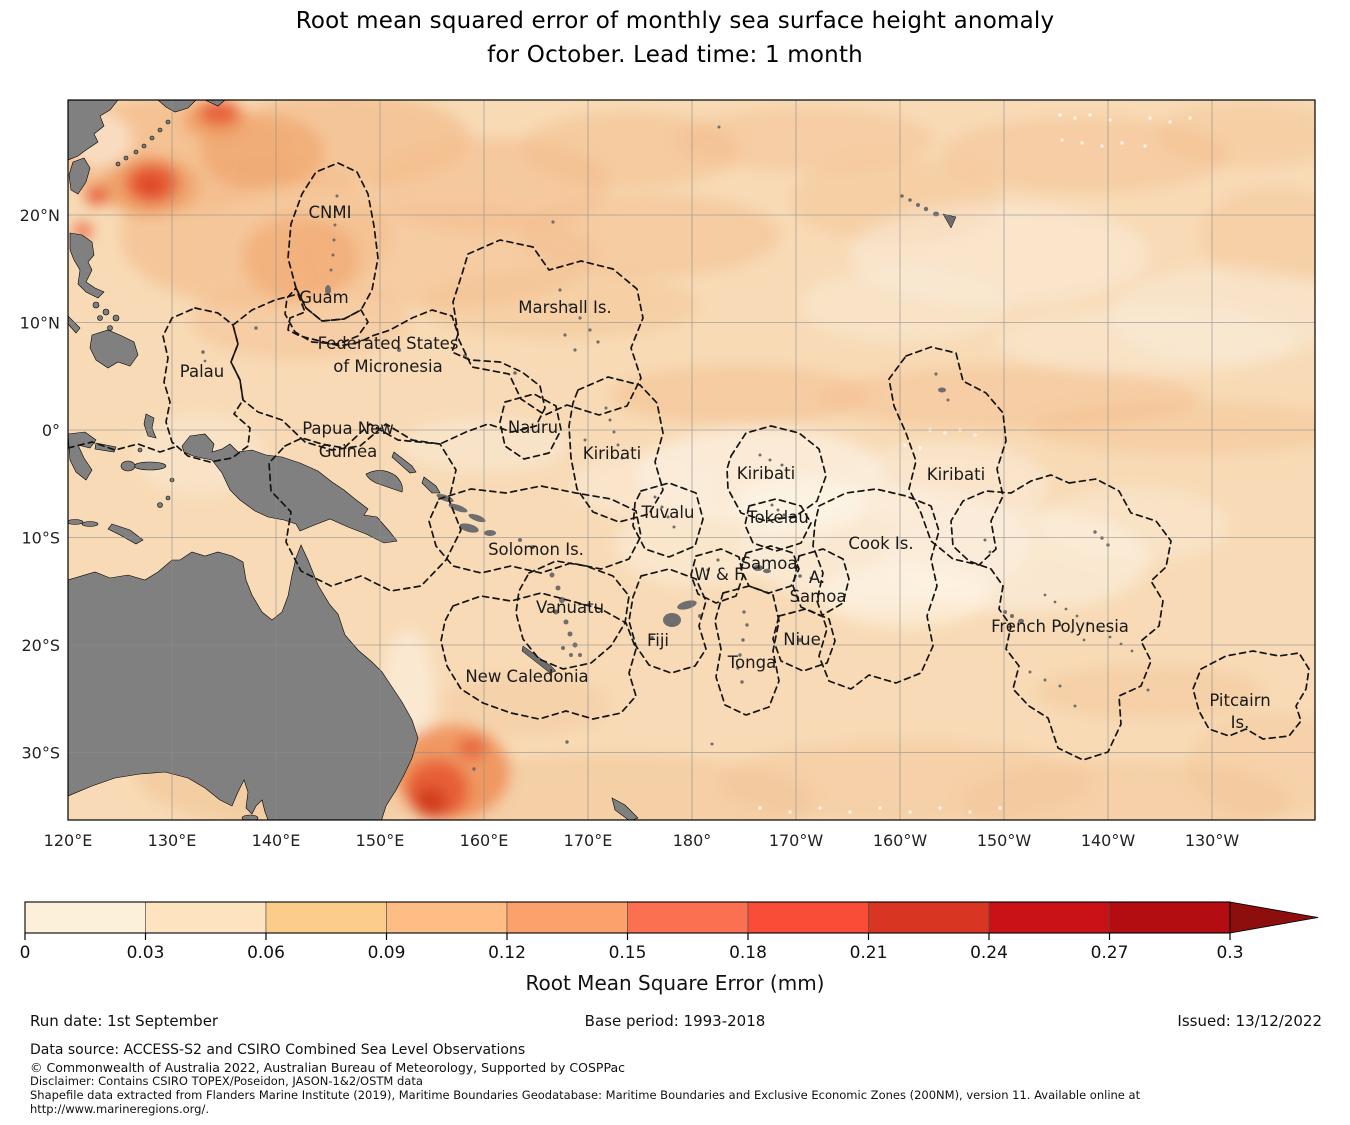  What do you see at coordinates (658, 640) in the screenshot?
I see `label-fiji: Fiji` at bounding box center [658, 640].